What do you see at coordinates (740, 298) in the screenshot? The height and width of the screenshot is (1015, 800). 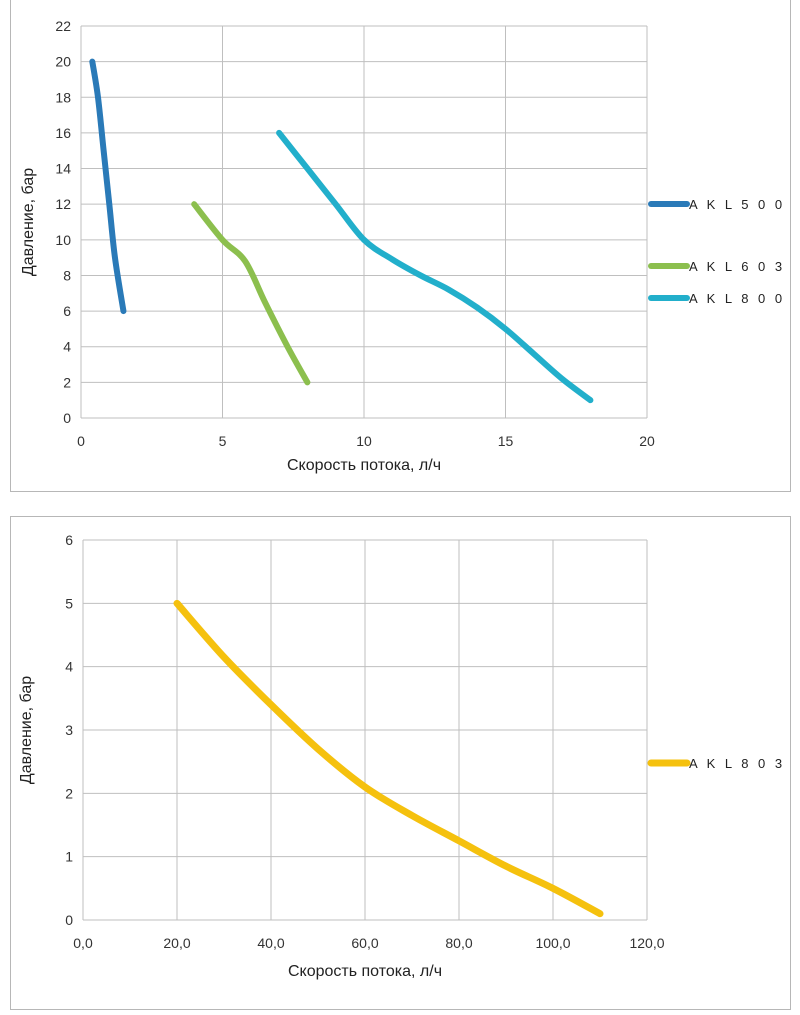 I see `legend-label: A K L 8 0 0 N` at bounding box center [740, 298].